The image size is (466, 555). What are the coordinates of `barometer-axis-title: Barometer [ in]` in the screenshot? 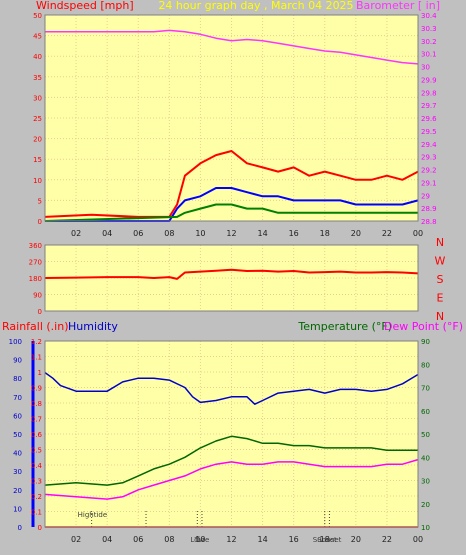 It's located at (398, 6).